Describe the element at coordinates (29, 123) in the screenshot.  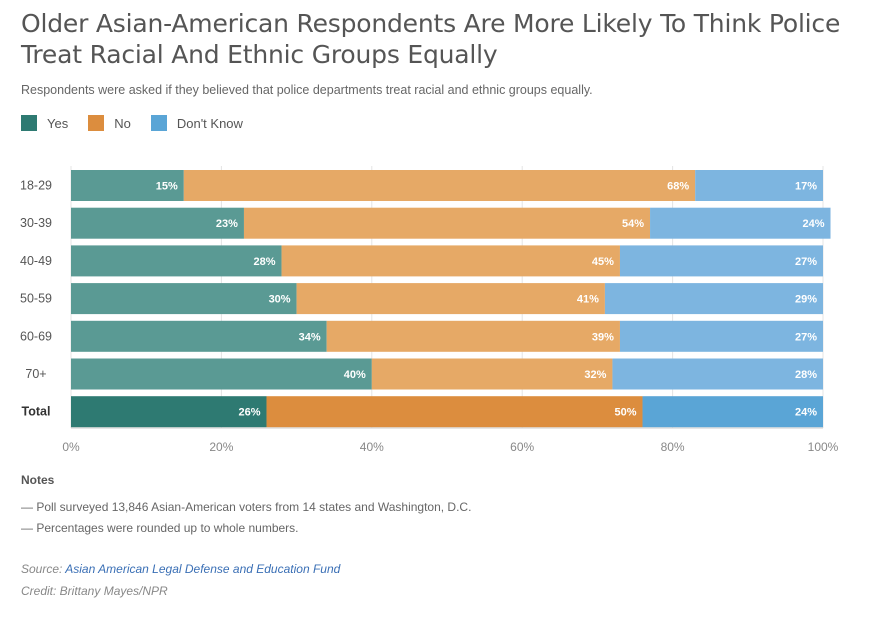
I see `legend-swatch-yes` at that location.